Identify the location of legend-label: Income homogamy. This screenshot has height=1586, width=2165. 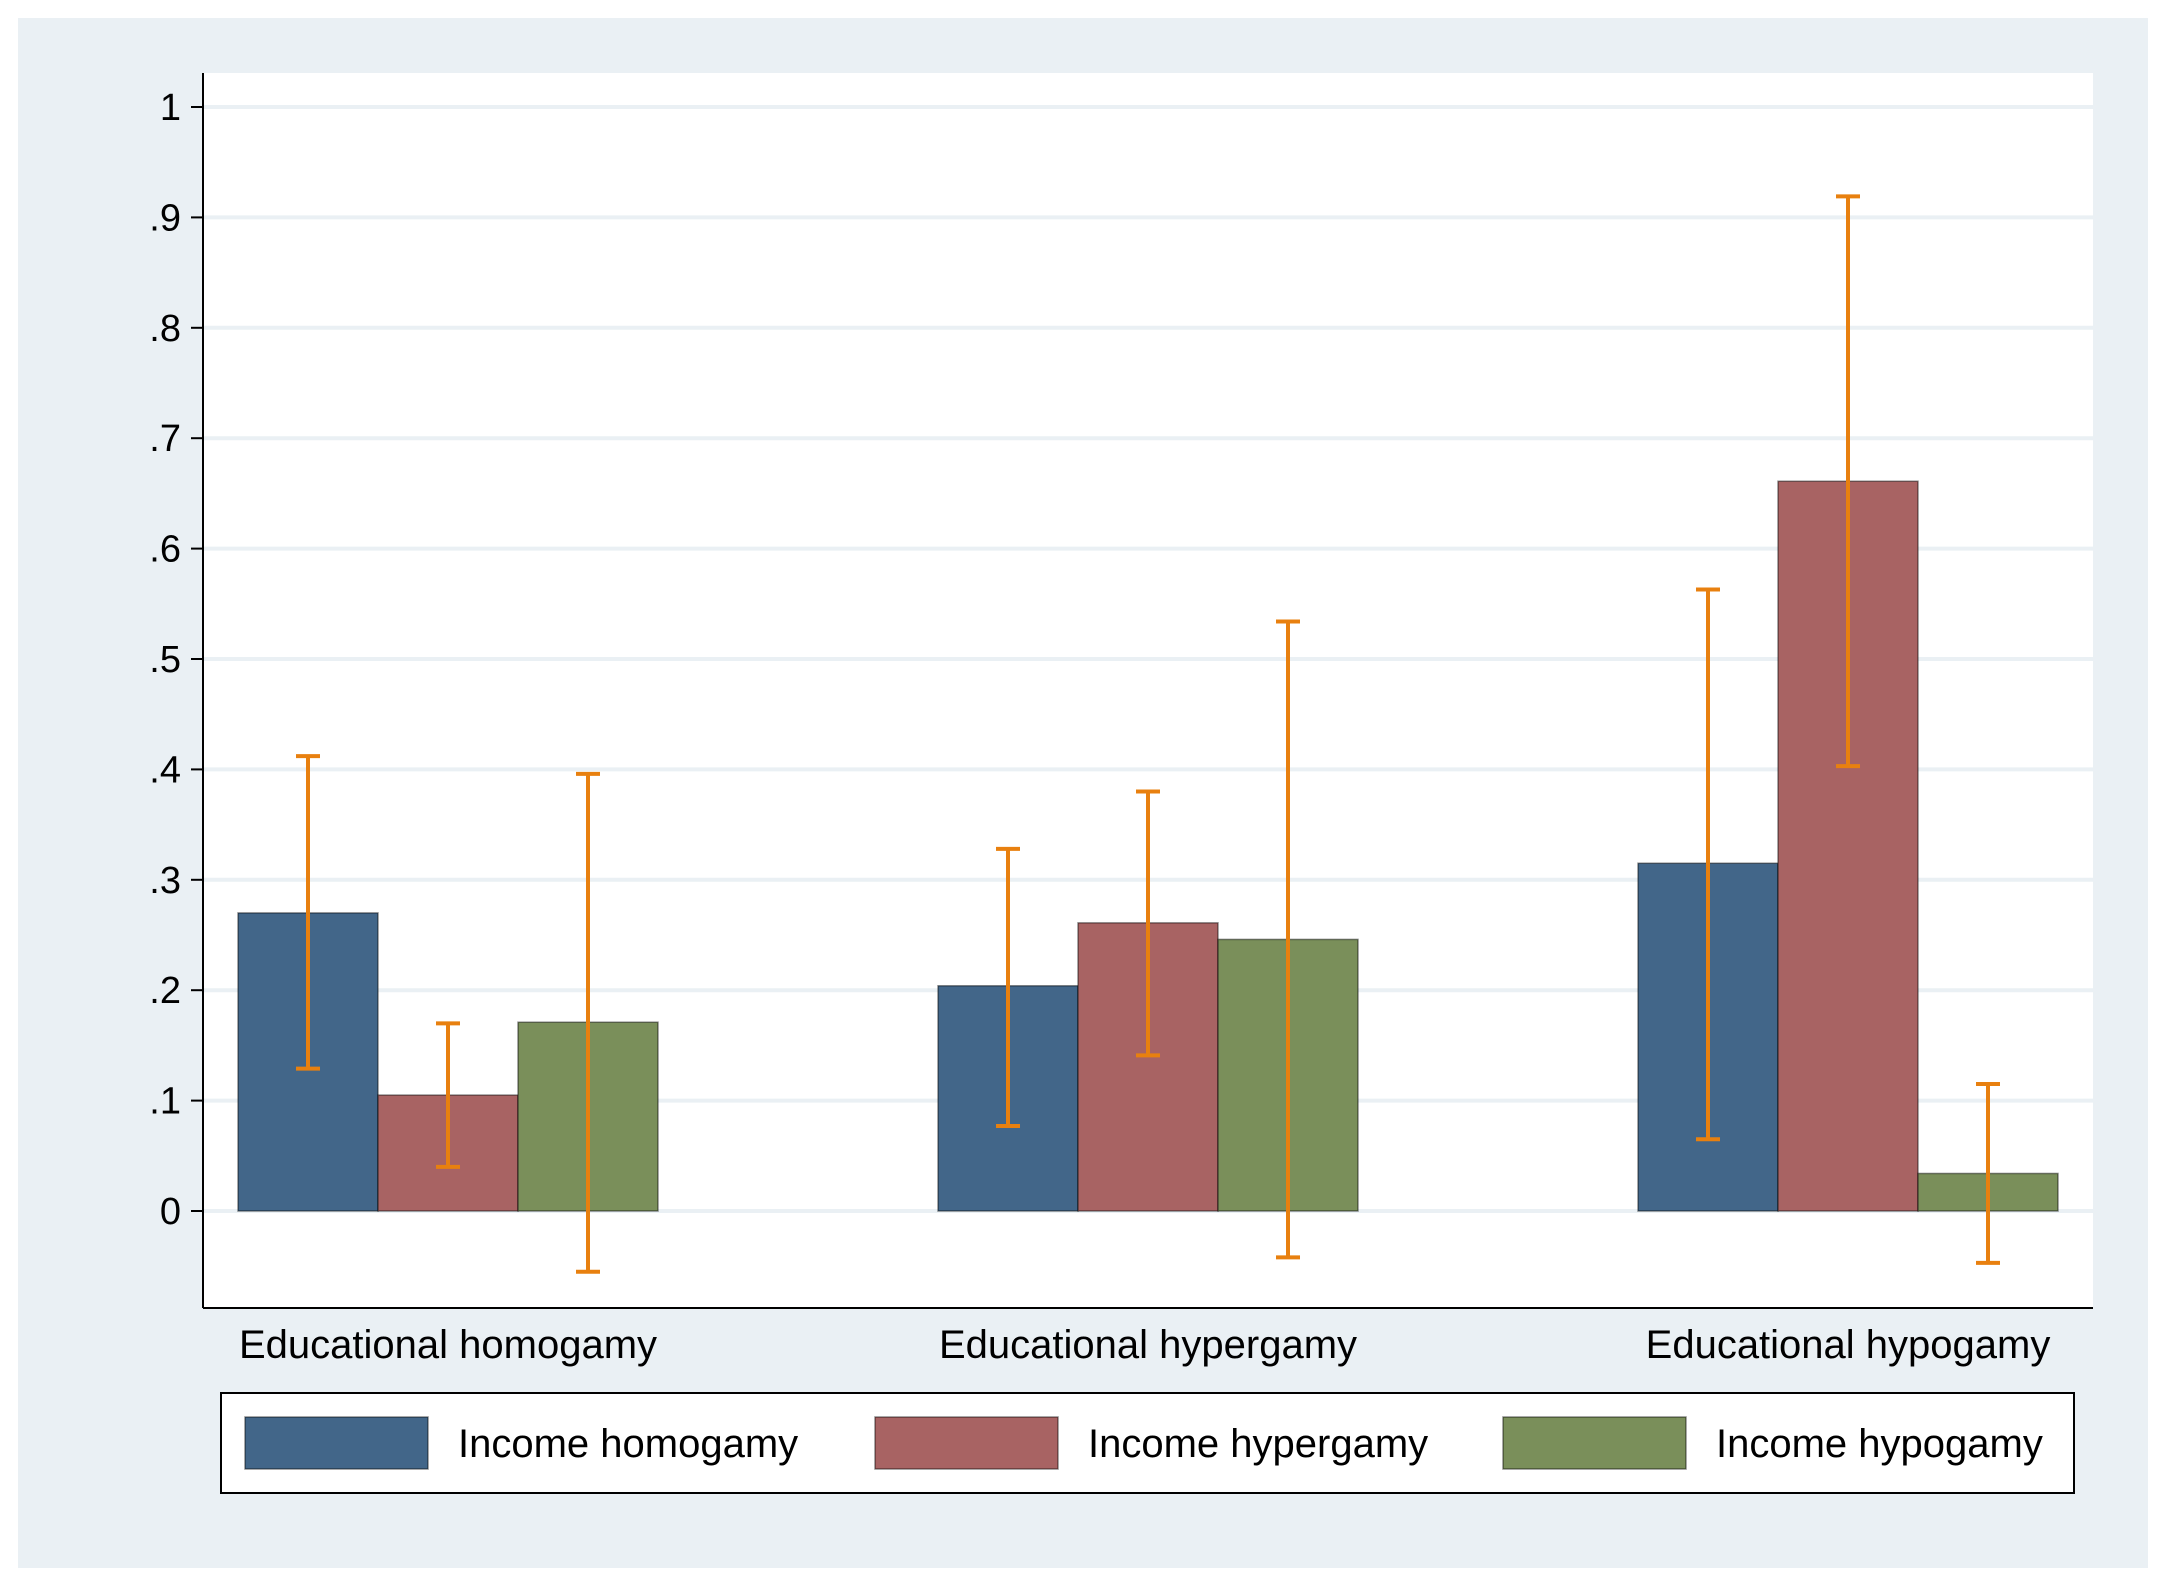
(628, 1444).